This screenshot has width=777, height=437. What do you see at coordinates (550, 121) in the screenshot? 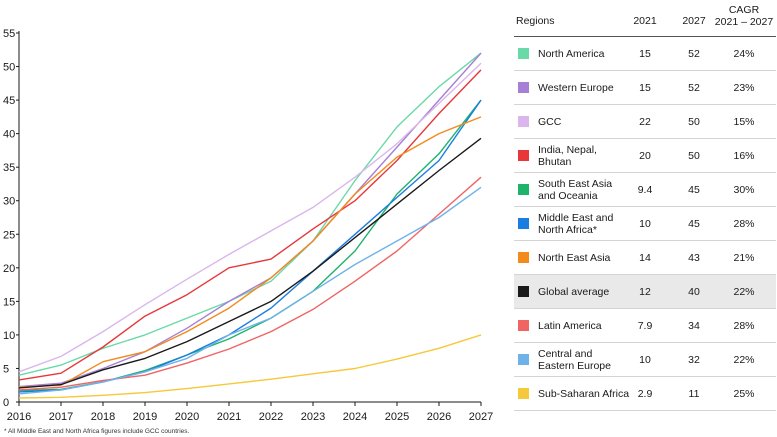
I see `row-region-name: GCC` at bounding box center [550, 121].